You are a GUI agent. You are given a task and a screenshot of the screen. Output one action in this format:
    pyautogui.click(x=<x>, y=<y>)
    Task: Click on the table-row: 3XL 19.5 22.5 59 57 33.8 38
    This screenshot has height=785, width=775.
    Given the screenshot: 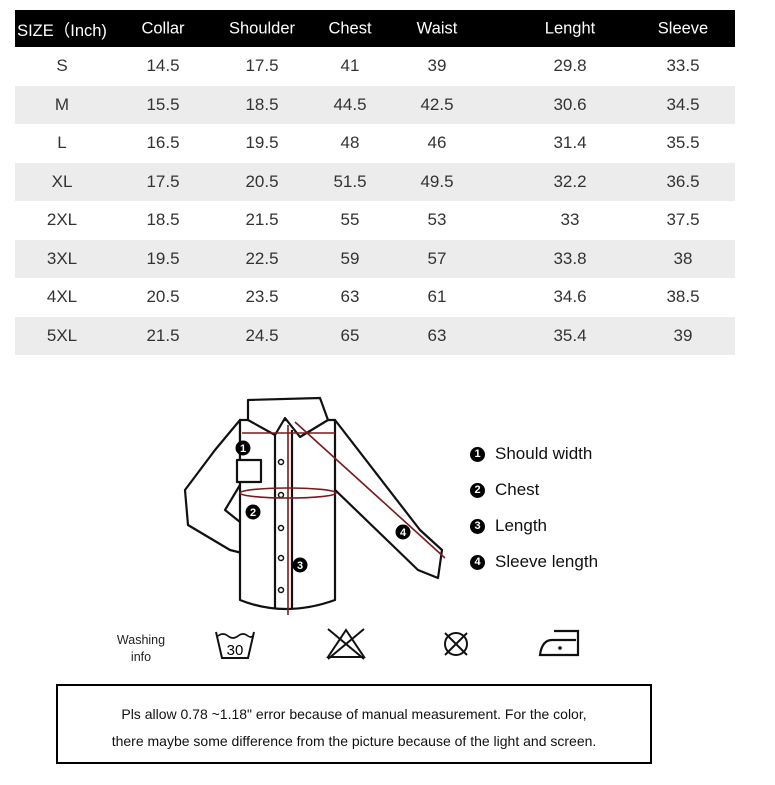 What is the action you would take?
    pyautogui.click(x=375, y=258)
    